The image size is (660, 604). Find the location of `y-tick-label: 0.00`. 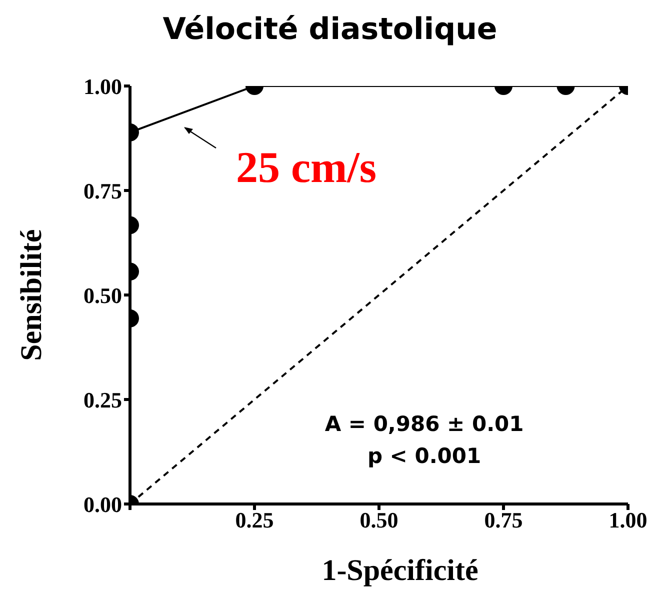

y-tick-label: 0.00 is located at coordinates (103, 504).